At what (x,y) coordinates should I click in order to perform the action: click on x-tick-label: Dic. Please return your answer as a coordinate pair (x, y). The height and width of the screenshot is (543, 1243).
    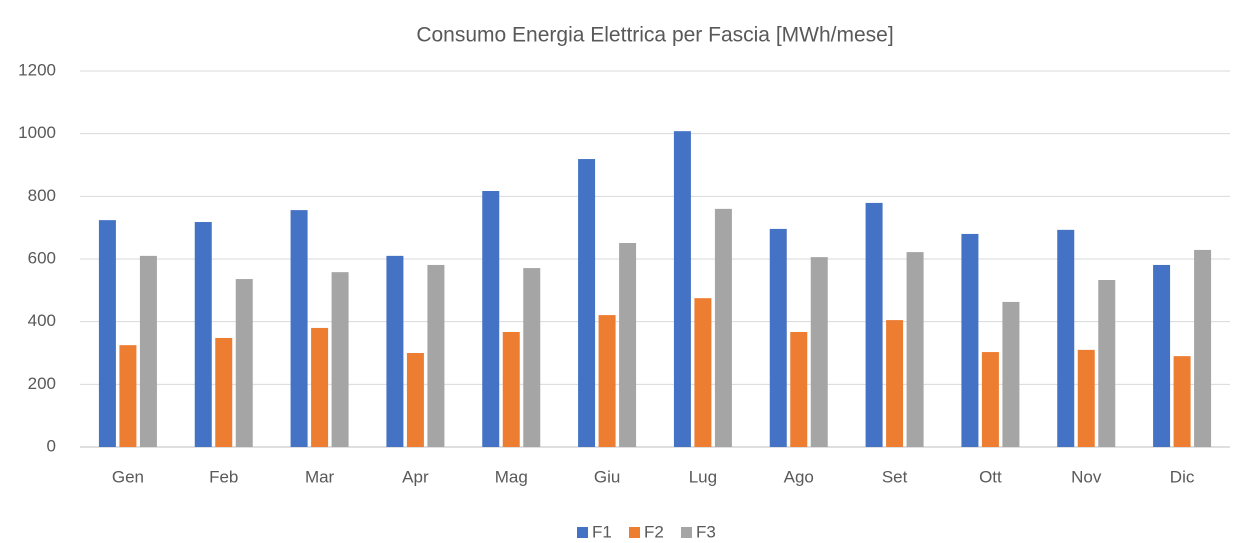
    Looking at the image, I should click on (1182, 476).